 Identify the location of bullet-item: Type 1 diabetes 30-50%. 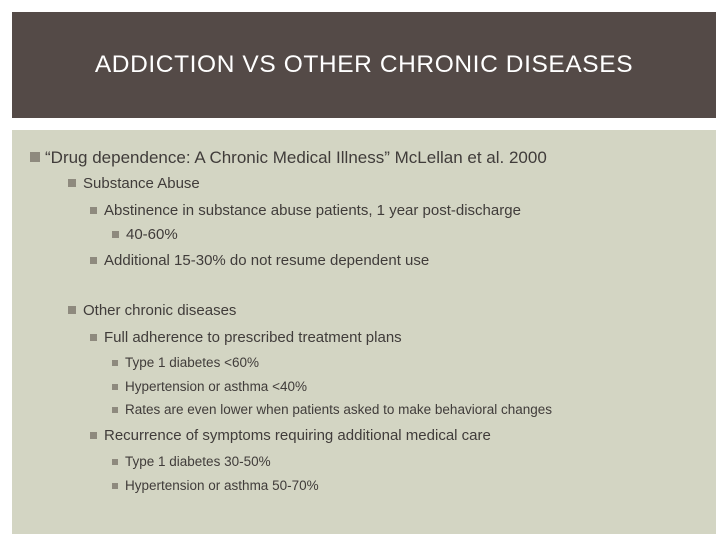
(191, 461).